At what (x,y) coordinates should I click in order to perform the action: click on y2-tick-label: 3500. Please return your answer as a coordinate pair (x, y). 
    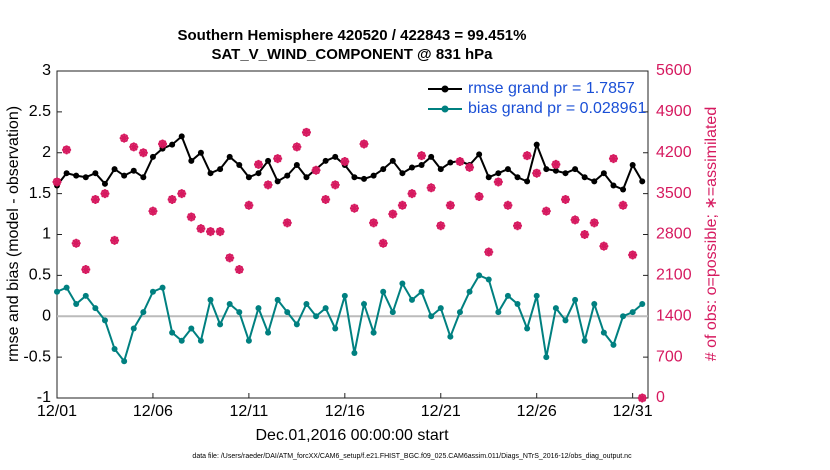
    Looking at the image, I should click on (674, 193).